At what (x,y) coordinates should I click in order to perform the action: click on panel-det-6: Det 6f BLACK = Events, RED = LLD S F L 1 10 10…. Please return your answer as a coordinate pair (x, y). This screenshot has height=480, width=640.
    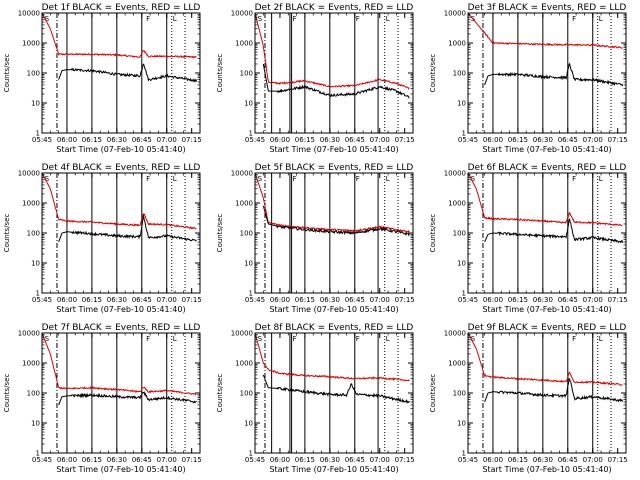
    Looking at the image, I should click on (528, 238).